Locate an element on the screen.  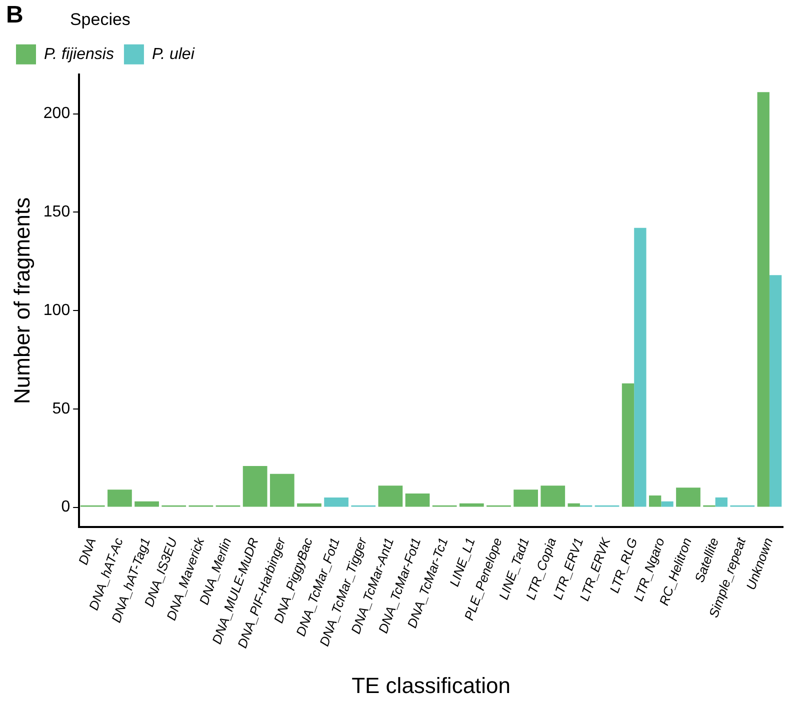
x-axis-title: TE classification is located at coordinates (431, 685).